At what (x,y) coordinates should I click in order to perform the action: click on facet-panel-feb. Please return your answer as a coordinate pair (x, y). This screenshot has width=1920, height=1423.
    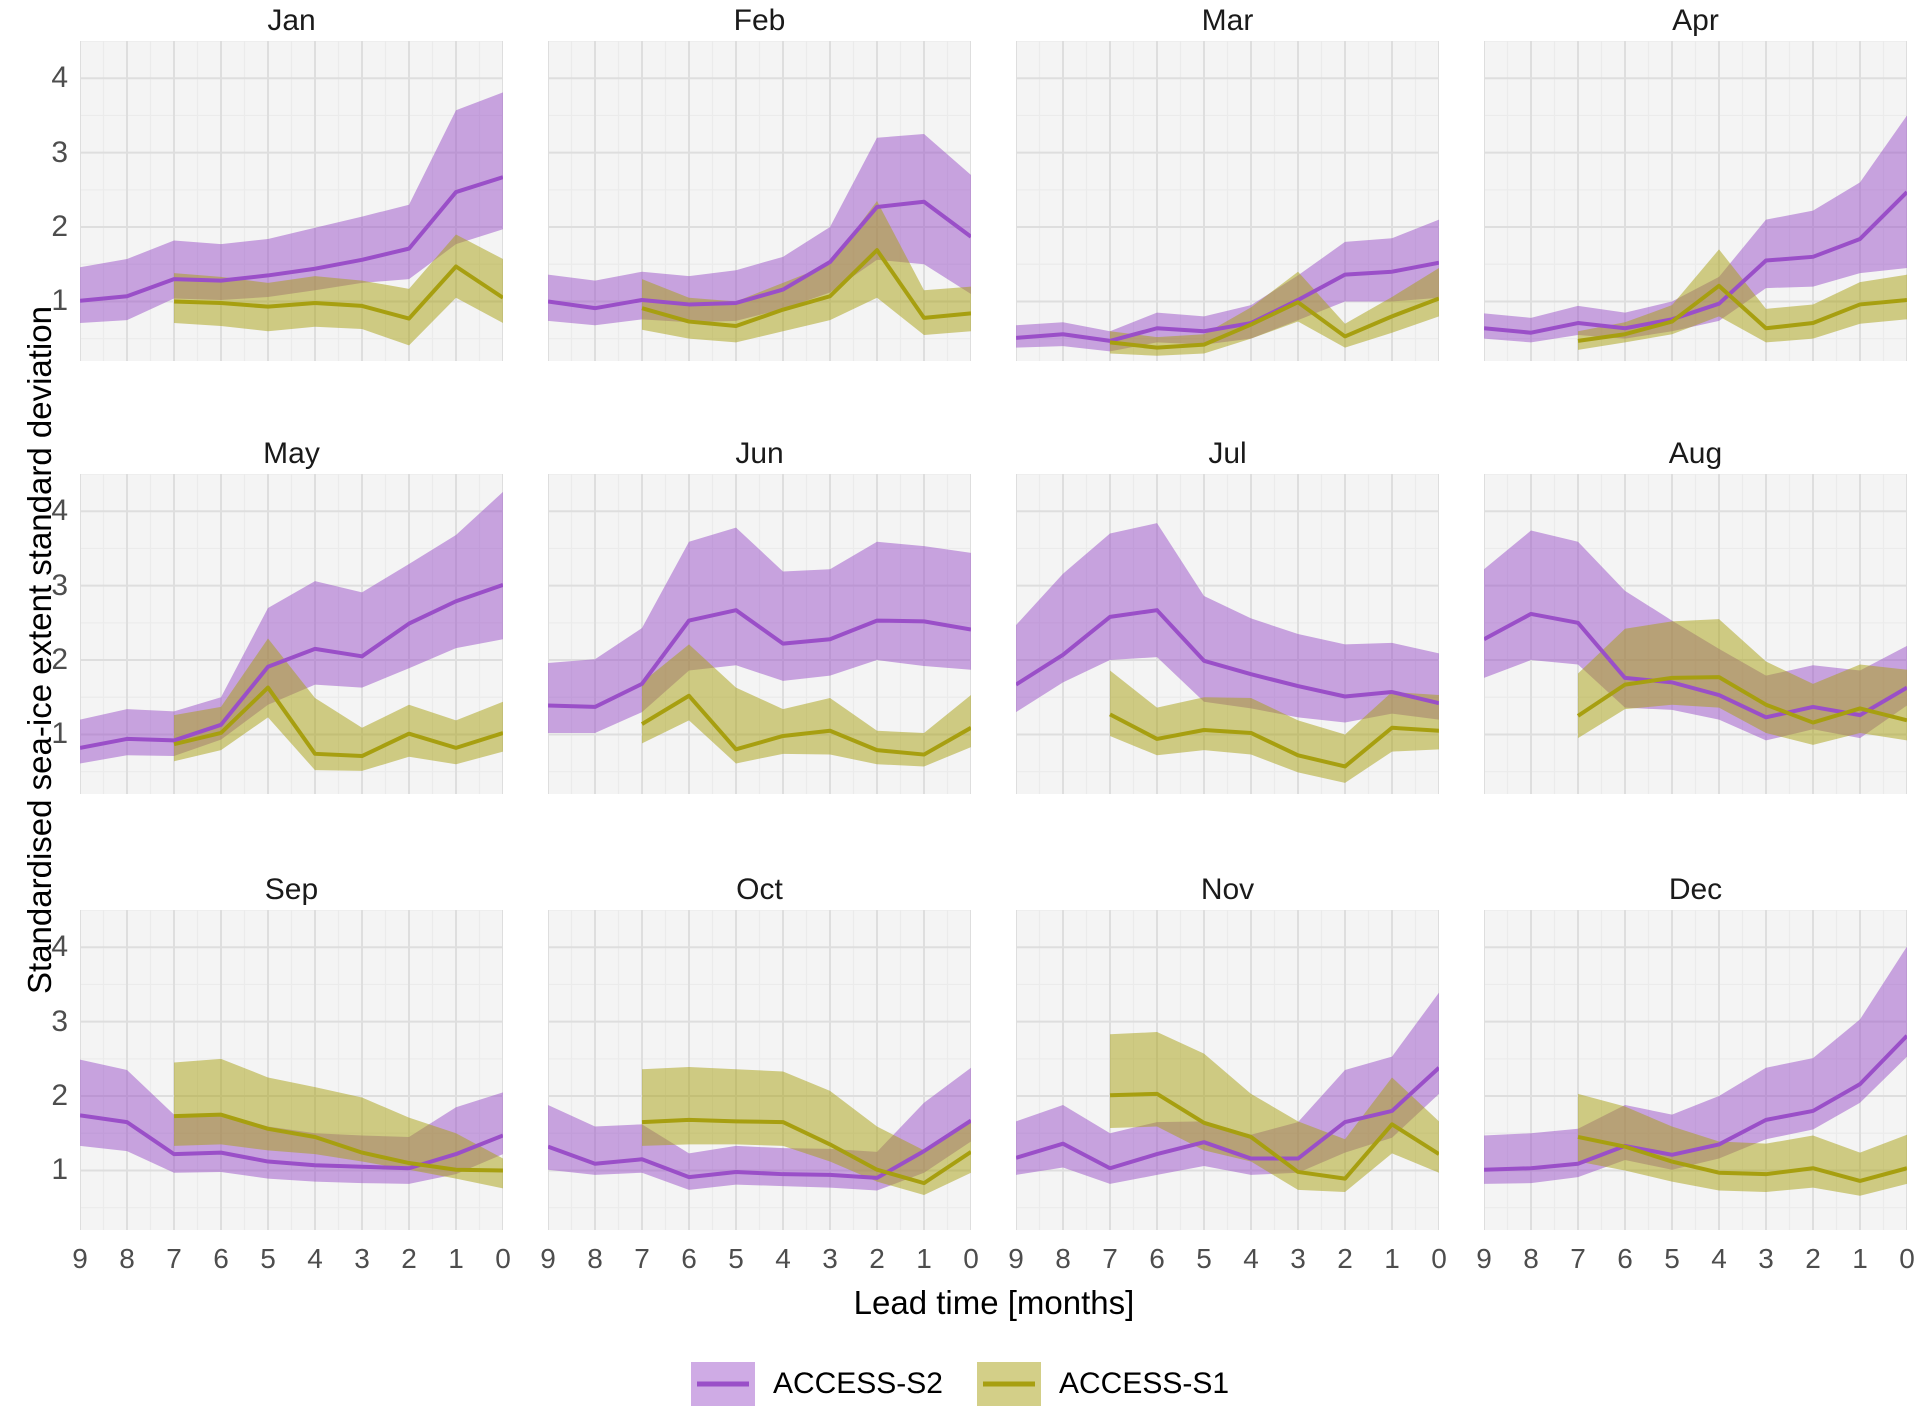
    Looking at the image, I should click on (759, 201).